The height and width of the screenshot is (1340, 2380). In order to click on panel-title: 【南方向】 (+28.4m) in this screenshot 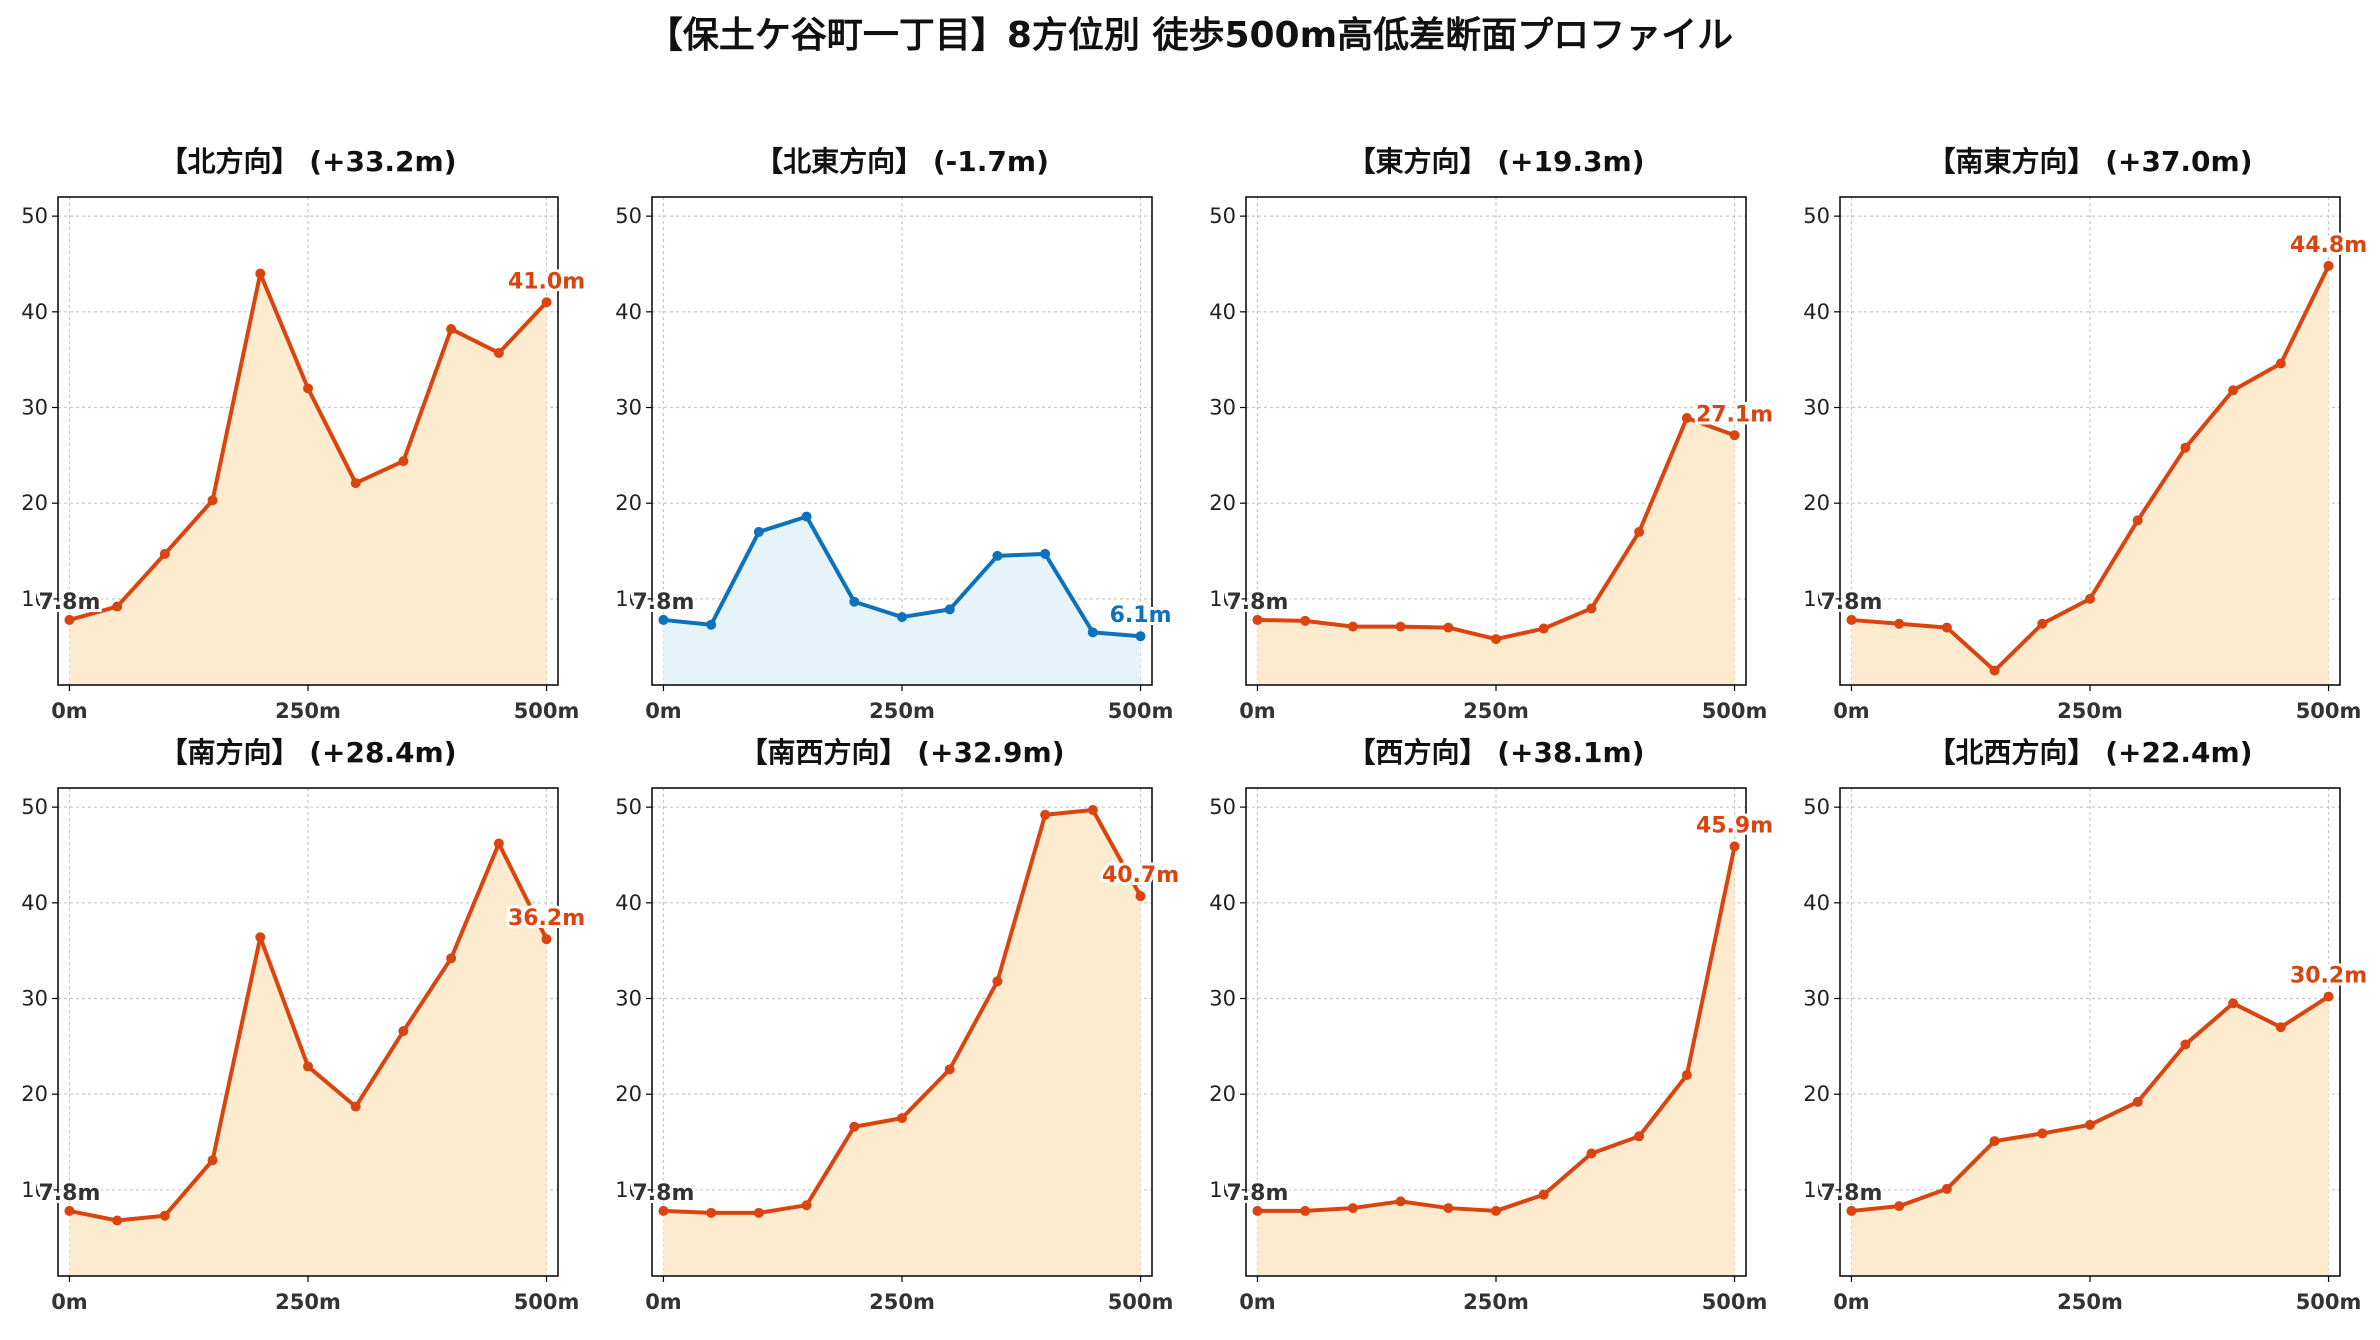, I will do `click(307, 752)`.